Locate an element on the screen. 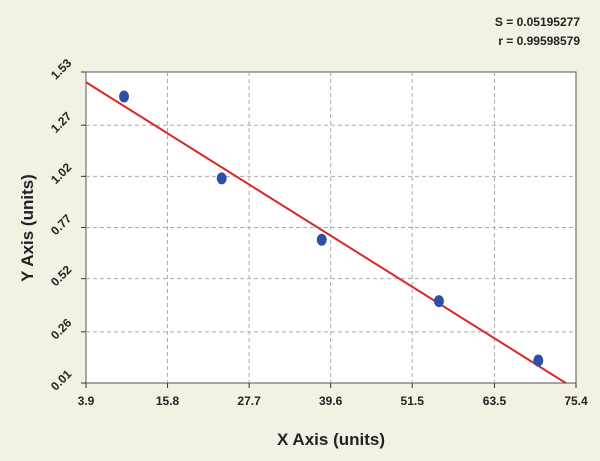 The height and width of the screenshot is (461, 600). x-tick-label: 51.5 is located at coordinates (413, 401).